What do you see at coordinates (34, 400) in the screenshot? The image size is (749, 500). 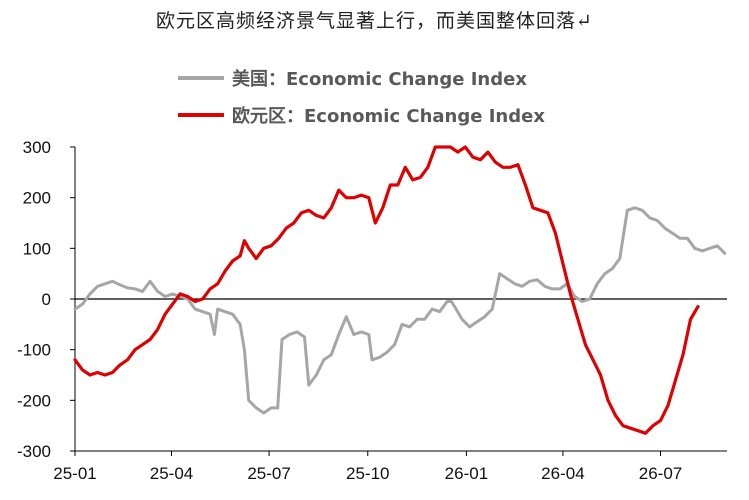 I see `y-tick-label: -200` at bounding box center [34, 400].